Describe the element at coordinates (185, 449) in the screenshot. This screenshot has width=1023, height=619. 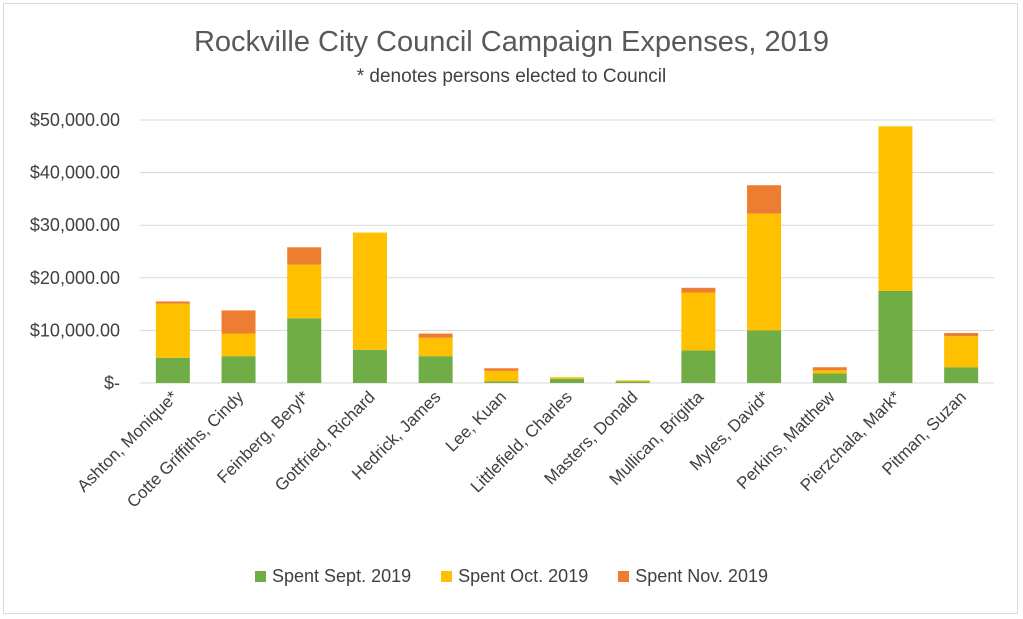
I see `x-category-label: Cotte Griffiths, Cindy` at that location.